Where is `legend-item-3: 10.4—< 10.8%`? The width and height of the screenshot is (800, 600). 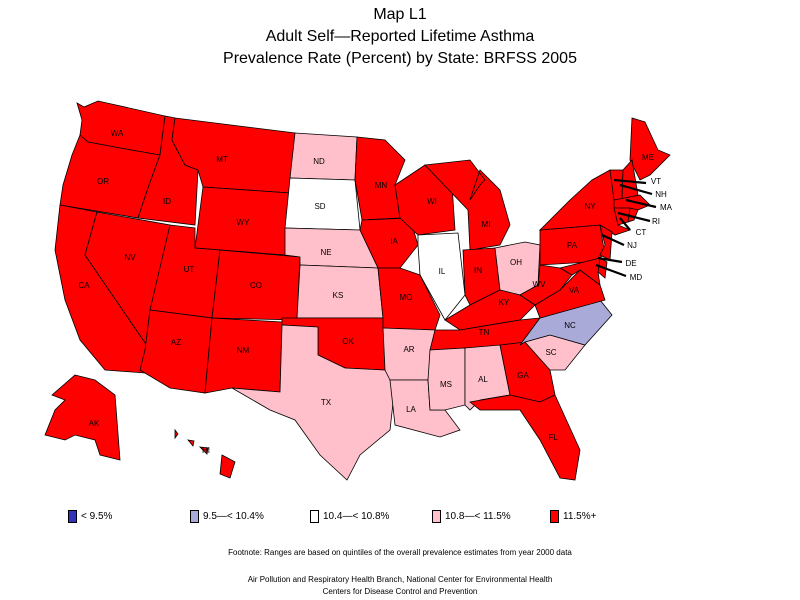 legend-item-3: 10.4—< 10.8% is located at coordinates (349, 516).